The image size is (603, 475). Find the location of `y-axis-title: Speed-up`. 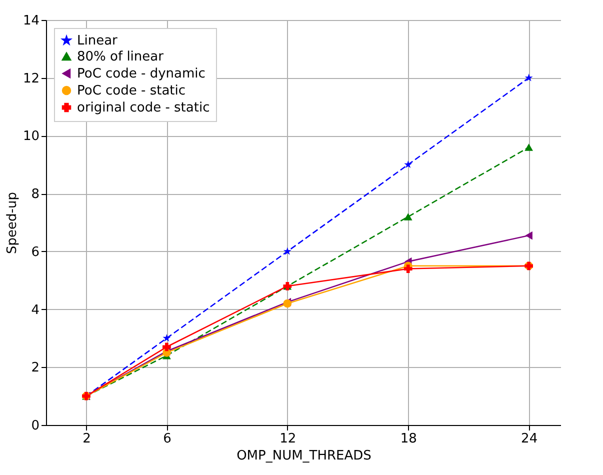

y-axis-title: Speed-up is located at coordinates (12, 223).